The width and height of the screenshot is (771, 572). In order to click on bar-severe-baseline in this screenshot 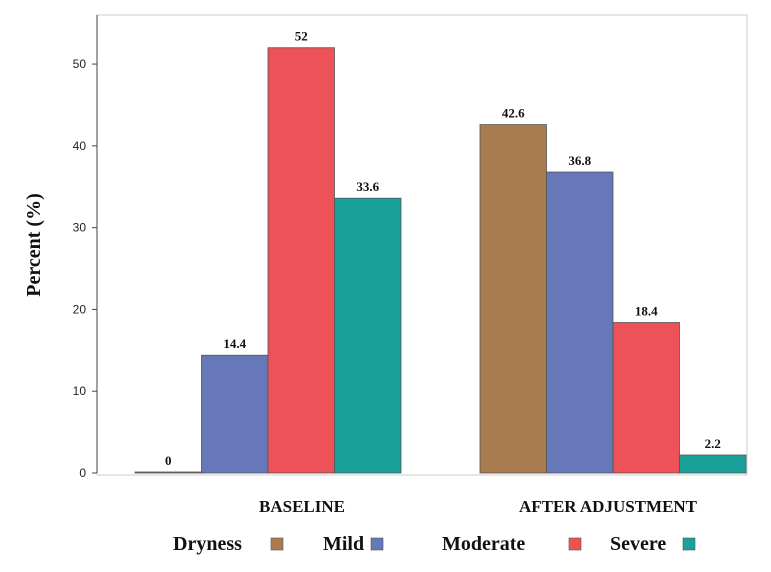, I will do `click(368, 335)`.